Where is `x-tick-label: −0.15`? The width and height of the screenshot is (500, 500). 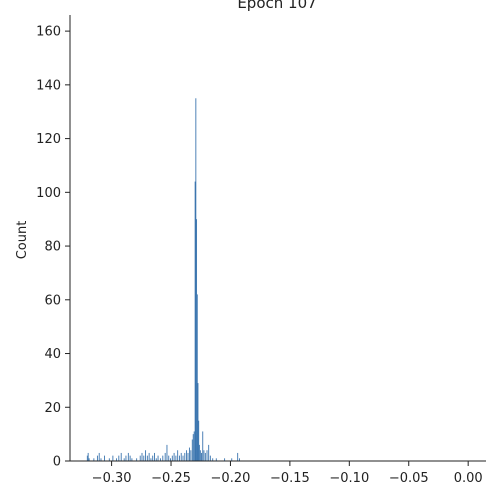
x-tick-label: −0.15 is located at coordinates (290, 478).